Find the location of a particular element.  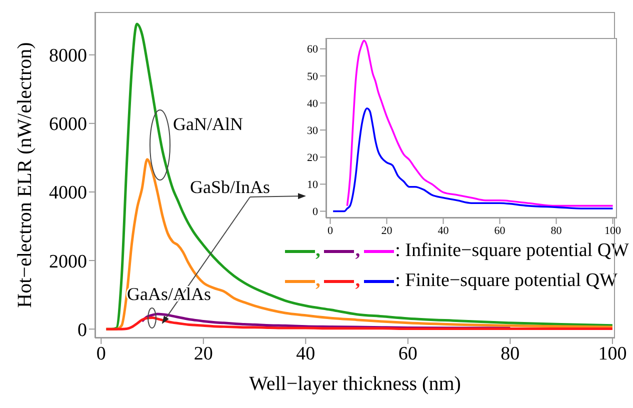

annotation: , is located at coordinates (318, 251).